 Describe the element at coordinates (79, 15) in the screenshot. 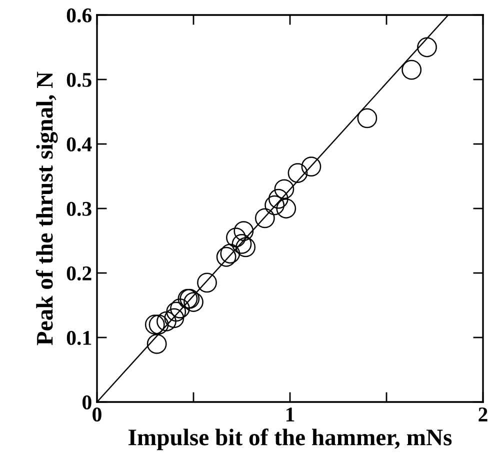

I see `y-tick-label: 0.6` at that location.